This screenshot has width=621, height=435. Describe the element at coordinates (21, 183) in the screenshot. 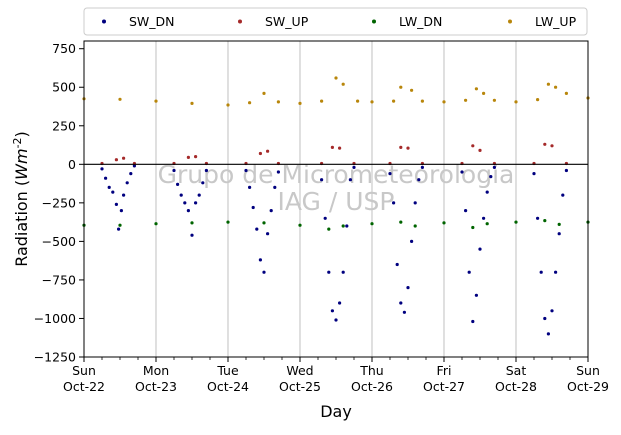

I see `y-axis-title-open: (` at that location.